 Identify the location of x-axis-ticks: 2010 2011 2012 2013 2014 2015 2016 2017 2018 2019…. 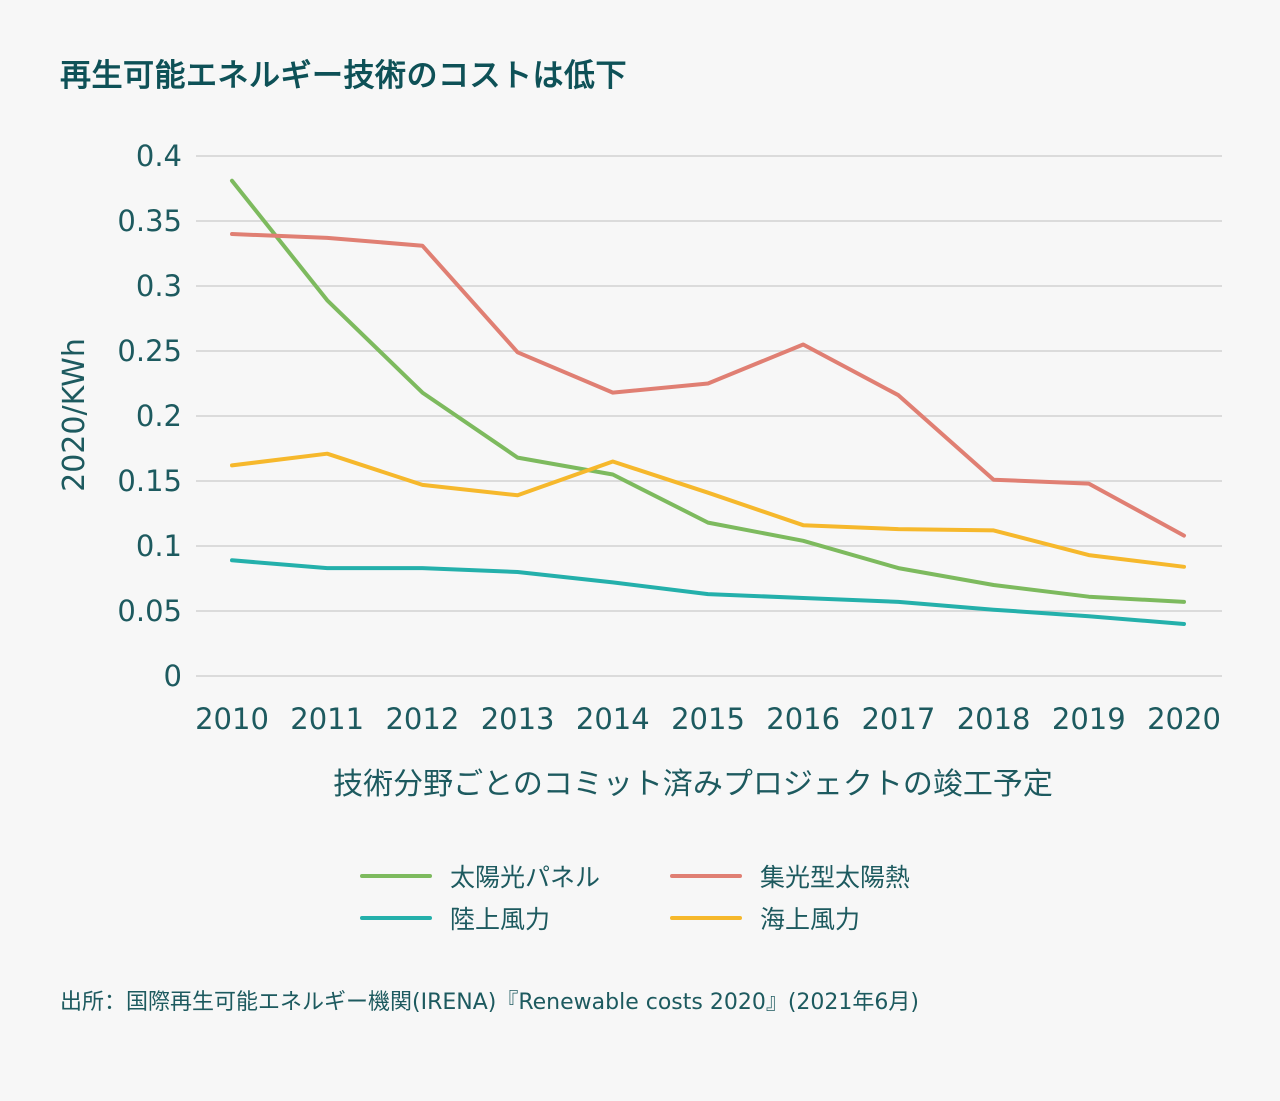
(708, 719).